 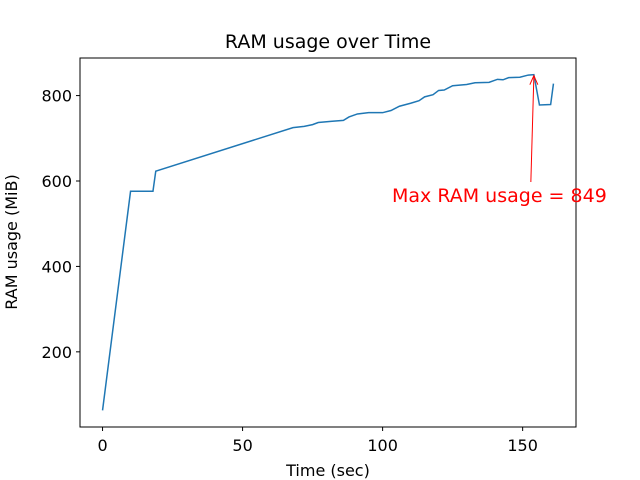 What do you see at coordinates (56, 181) in the screenshot?
I see `y-tick-label: 600` at bounding box center [56, 181].